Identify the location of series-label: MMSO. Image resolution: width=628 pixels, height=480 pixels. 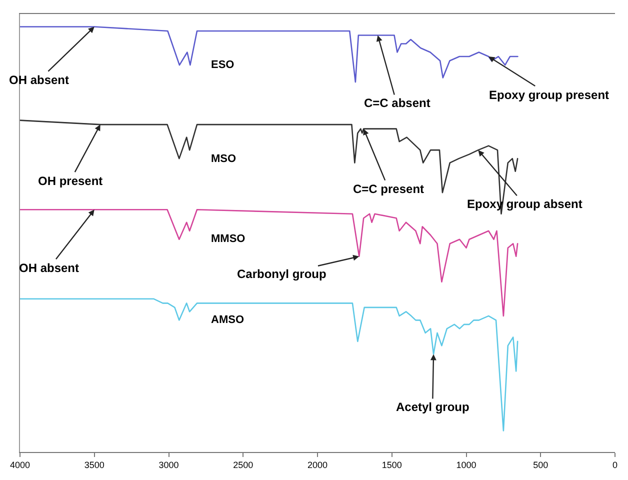
(228, 239).